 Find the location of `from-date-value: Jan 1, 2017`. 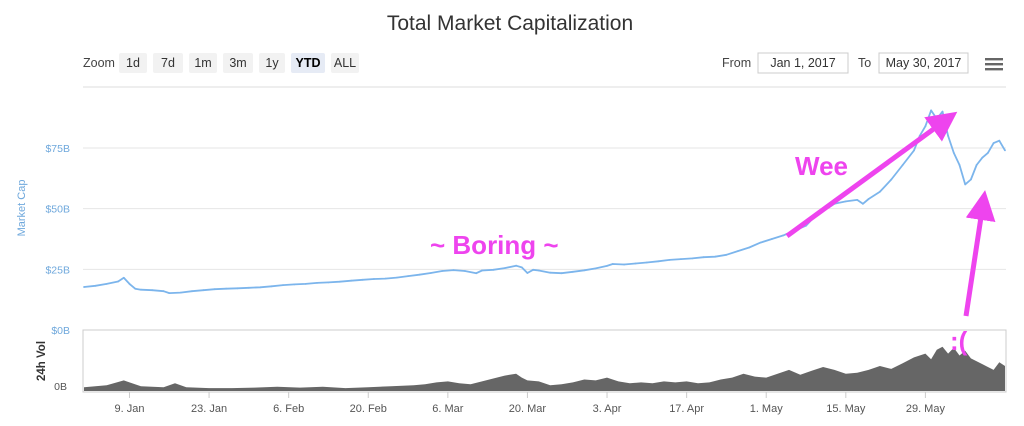

from-date-value: Jan 1, 2017 is located at coordinates (802, 63).